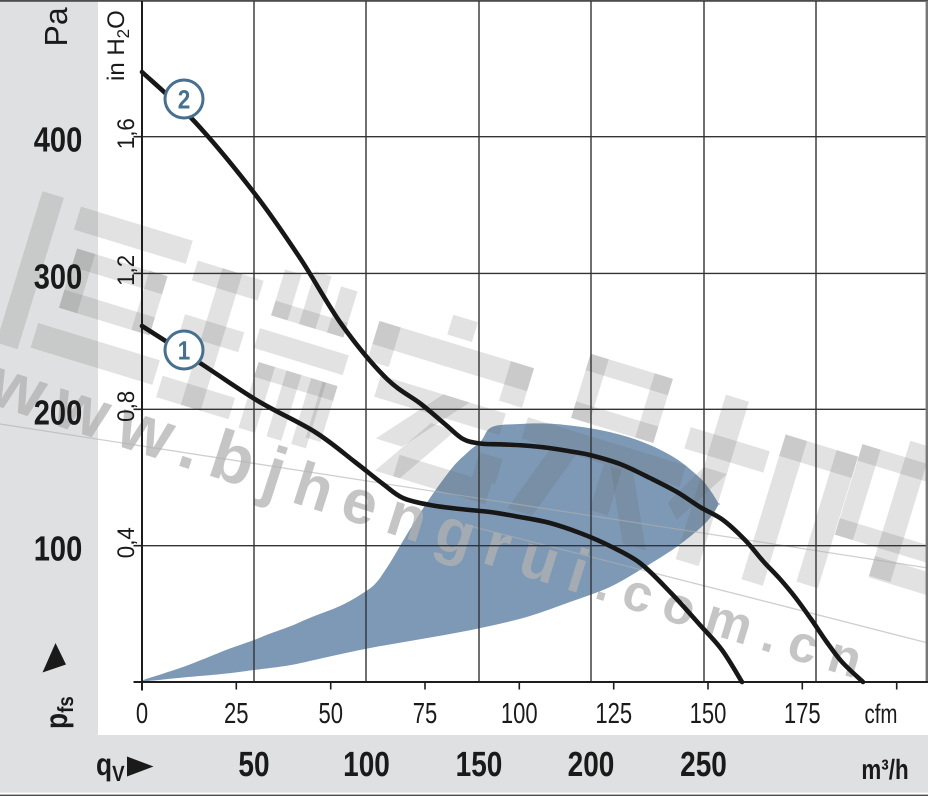 The image size is (928, 796). What do you see at coordinates (118, 45) in the screenshot?
I see `svg-text: in H2O` at bounding box center [118, 45].